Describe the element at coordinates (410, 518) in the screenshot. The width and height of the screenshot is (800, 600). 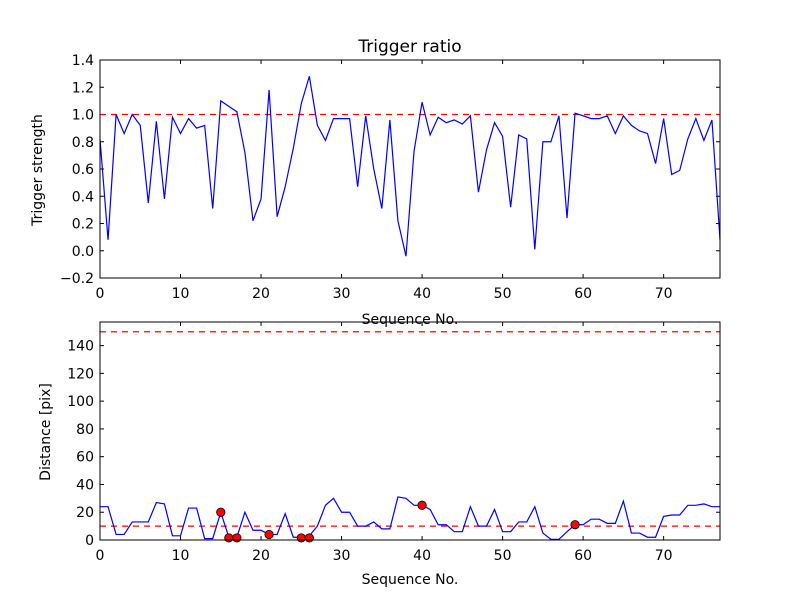
I see `bottom-series-line` at that location.